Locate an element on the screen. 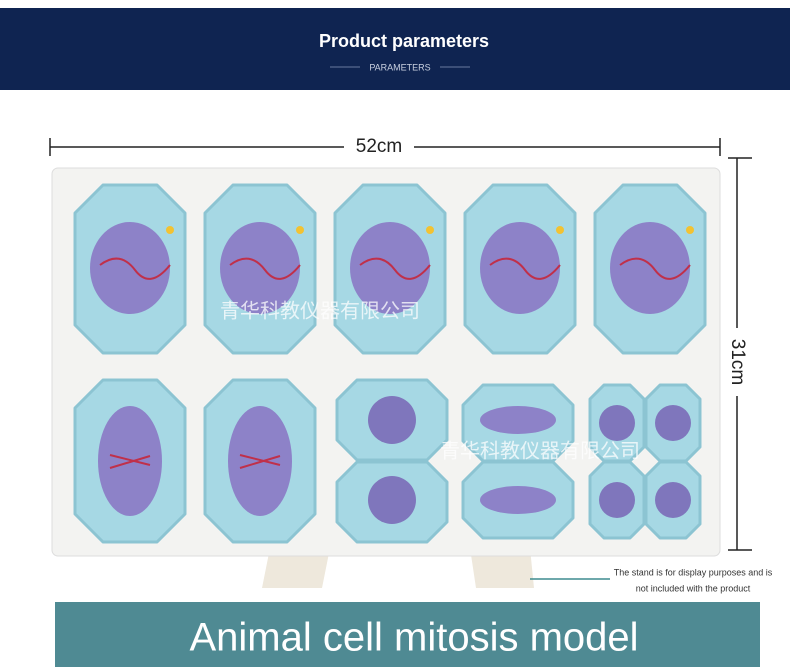  note-text: The stand is for display purposes and is is located at coordinates (693, 572).